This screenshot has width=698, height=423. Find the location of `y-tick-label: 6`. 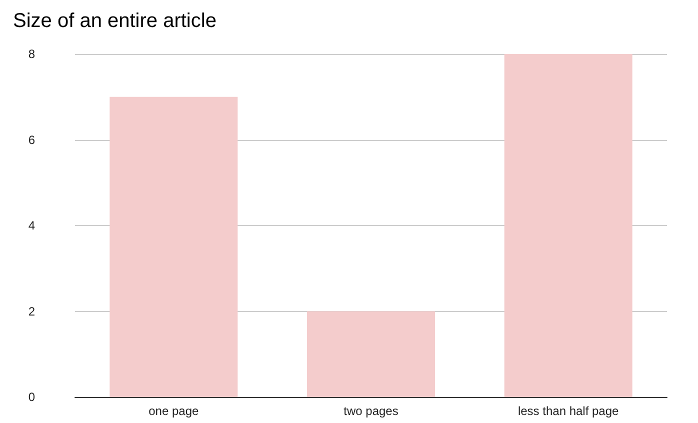

y-tick-label: 6 is located at coordinates (32, 139).